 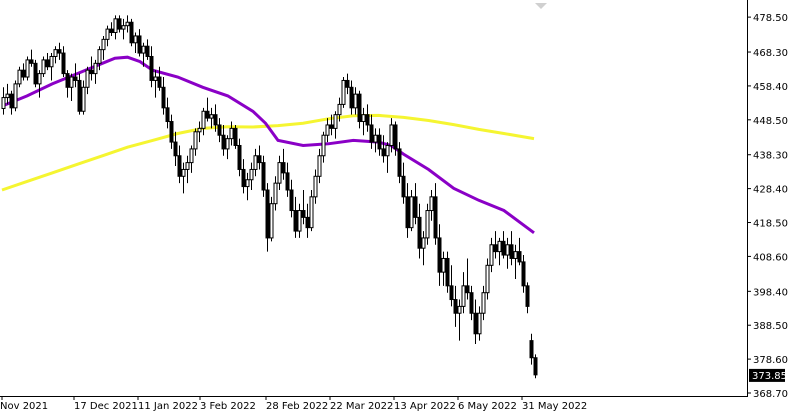 I want to click on y-tick-label: 458.40, so click(x=770, y=87).